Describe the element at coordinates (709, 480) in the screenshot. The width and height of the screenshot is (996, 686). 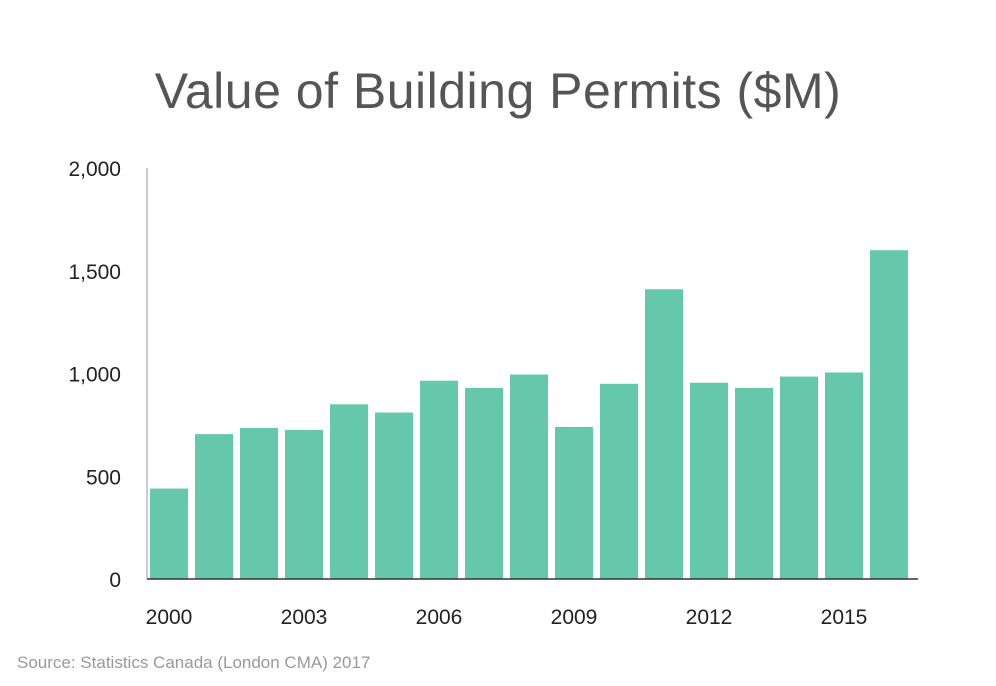
I see `bar-2012` at that location.